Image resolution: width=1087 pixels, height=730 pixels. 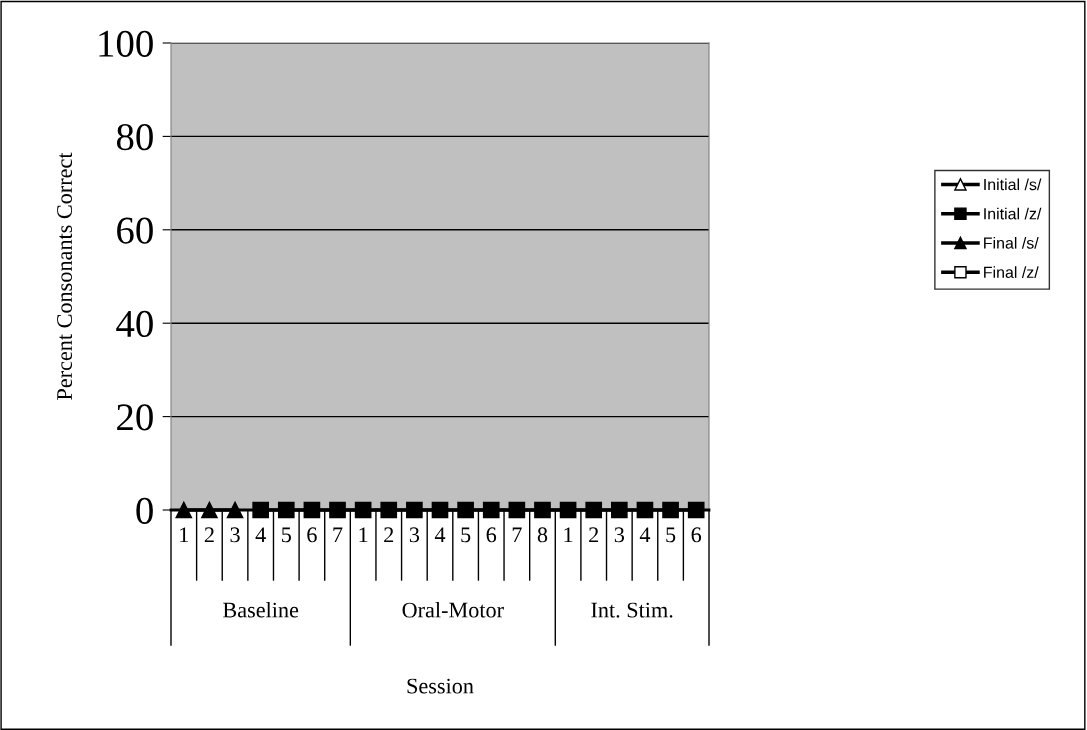 What do you see at coordinates (542, 535) in the screenshot?
I see `x-tick-label: 8` at bounding box center [542, 535].